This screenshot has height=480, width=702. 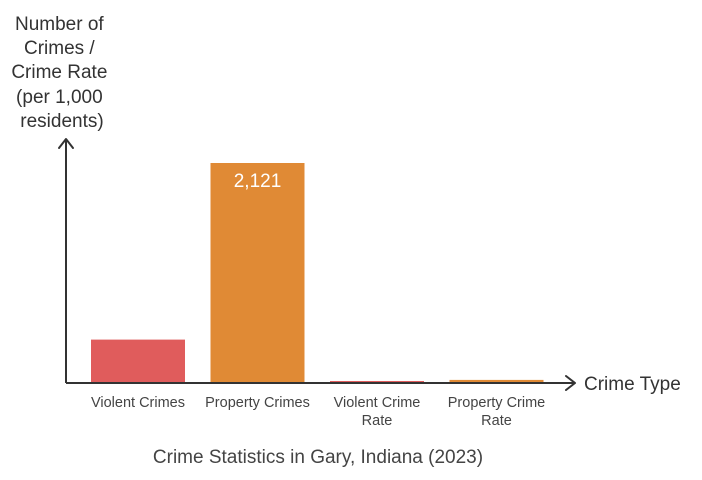 I want to click on y-axis-arrow-icon, so click(x=66, y=143).